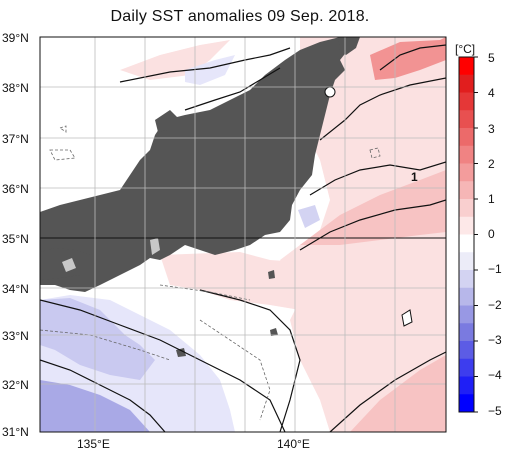 The width and height of the screenshot is (507, 456). What do you see at coordinates (495, 305) in the screenshot?
I see `colorbar-tick: −2` at bounding box center [495, 305].